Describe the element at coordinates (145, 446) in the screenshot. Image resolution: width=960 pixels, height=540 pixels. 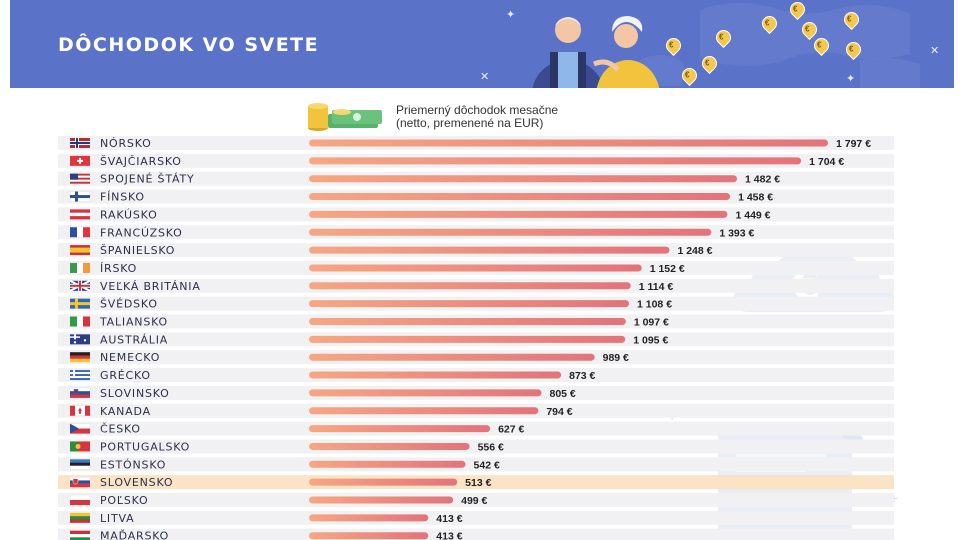
I see `category-label: PORTUGALSKO` at that location.